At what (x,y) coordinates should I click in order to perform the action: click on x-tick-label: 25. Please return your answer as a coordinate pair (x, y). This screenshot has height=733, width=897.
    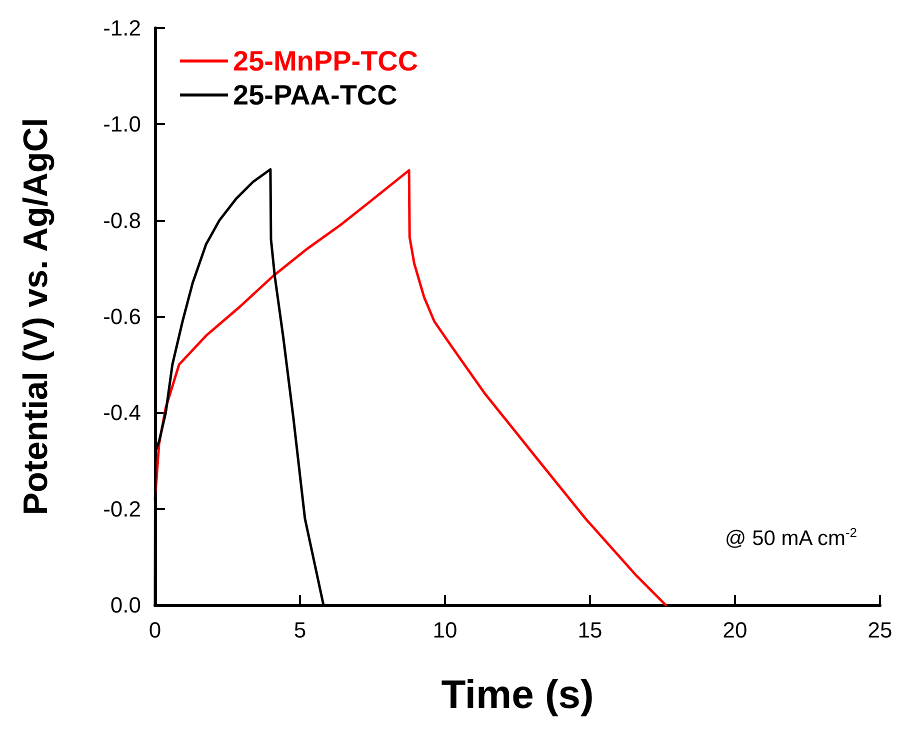
    Looking at the image, I should click on (880, 630).